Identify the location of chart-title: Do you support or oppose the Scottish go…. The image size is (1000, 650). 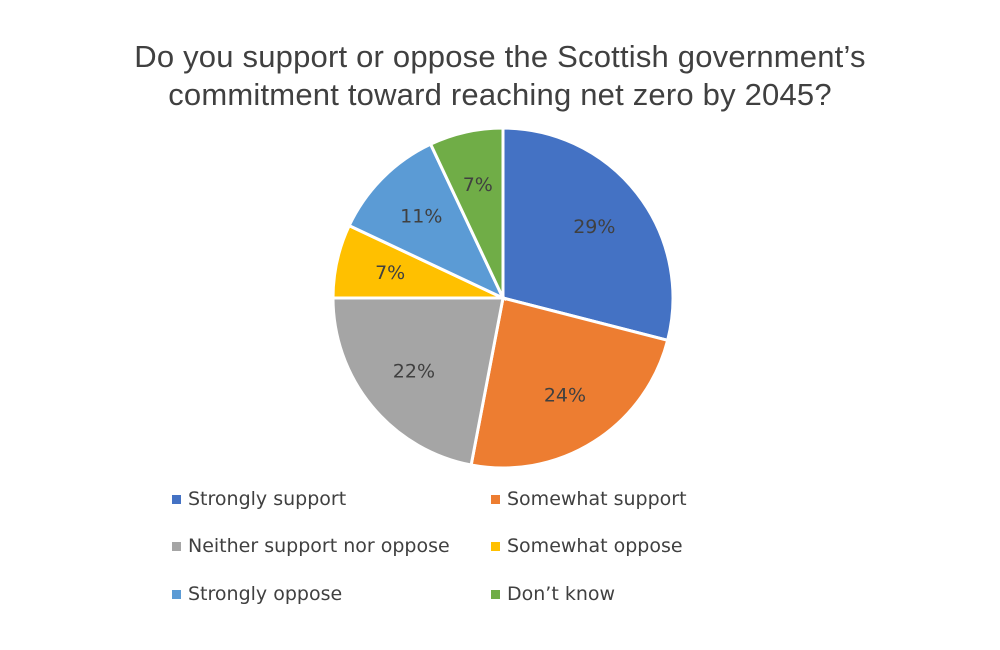
(500, 76).